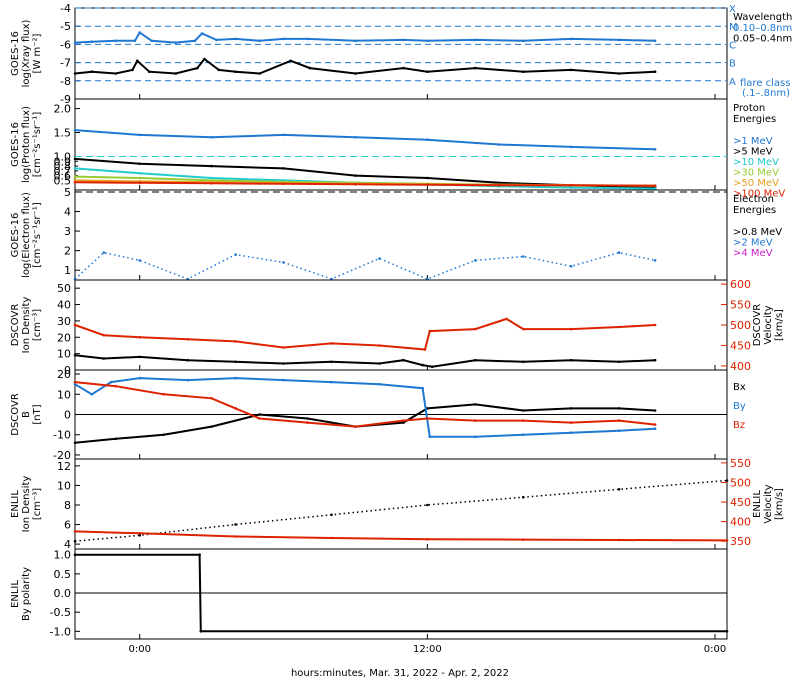  I want to click on legend-item: >2 MeV, so click(753, 243).